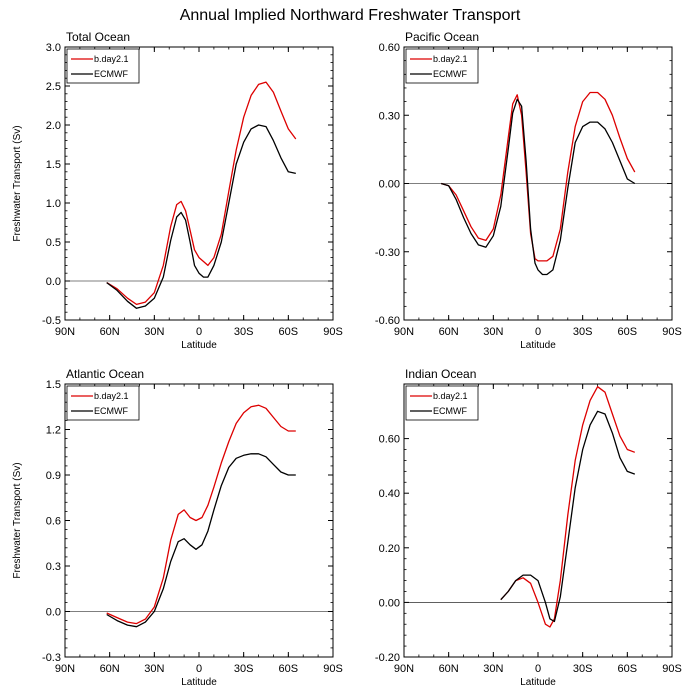 This screenshot has width=700, height=700. What do you see at coordinates (51, 658) in the screenshot?
I see `y-tick-label: -0.3` at bounding box center [51, 658].